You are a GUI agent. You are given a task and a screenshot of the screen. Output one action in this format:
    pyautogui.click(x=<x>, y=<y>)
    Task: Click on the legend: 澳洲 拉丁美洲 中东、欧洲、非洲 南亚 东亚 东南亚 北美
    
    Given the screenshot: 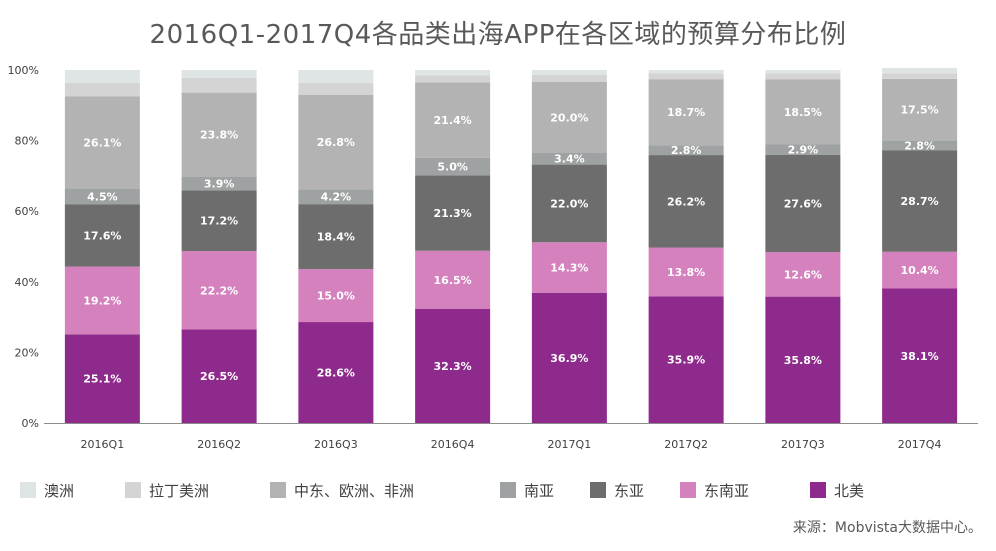 What is the action you would take?
    pyautogui.click(x=500, y=490)
    